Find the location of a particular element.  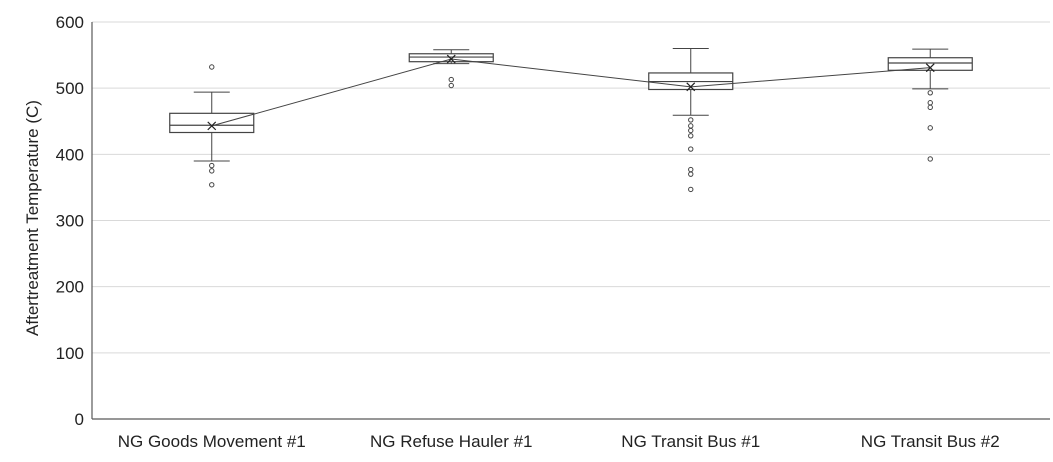

x-tick-label: NG Goods Movement #1 is located at coordinates (212, 441).